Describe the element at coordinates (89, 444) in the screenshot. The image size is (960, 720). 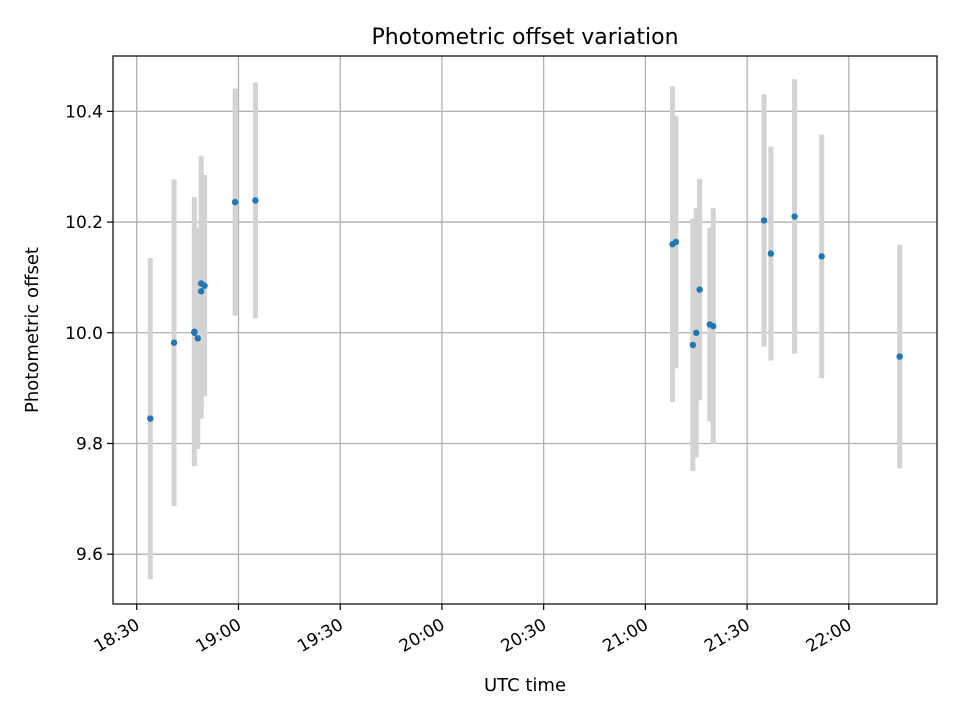
I see `y-tick-label: 9.8` at that location.